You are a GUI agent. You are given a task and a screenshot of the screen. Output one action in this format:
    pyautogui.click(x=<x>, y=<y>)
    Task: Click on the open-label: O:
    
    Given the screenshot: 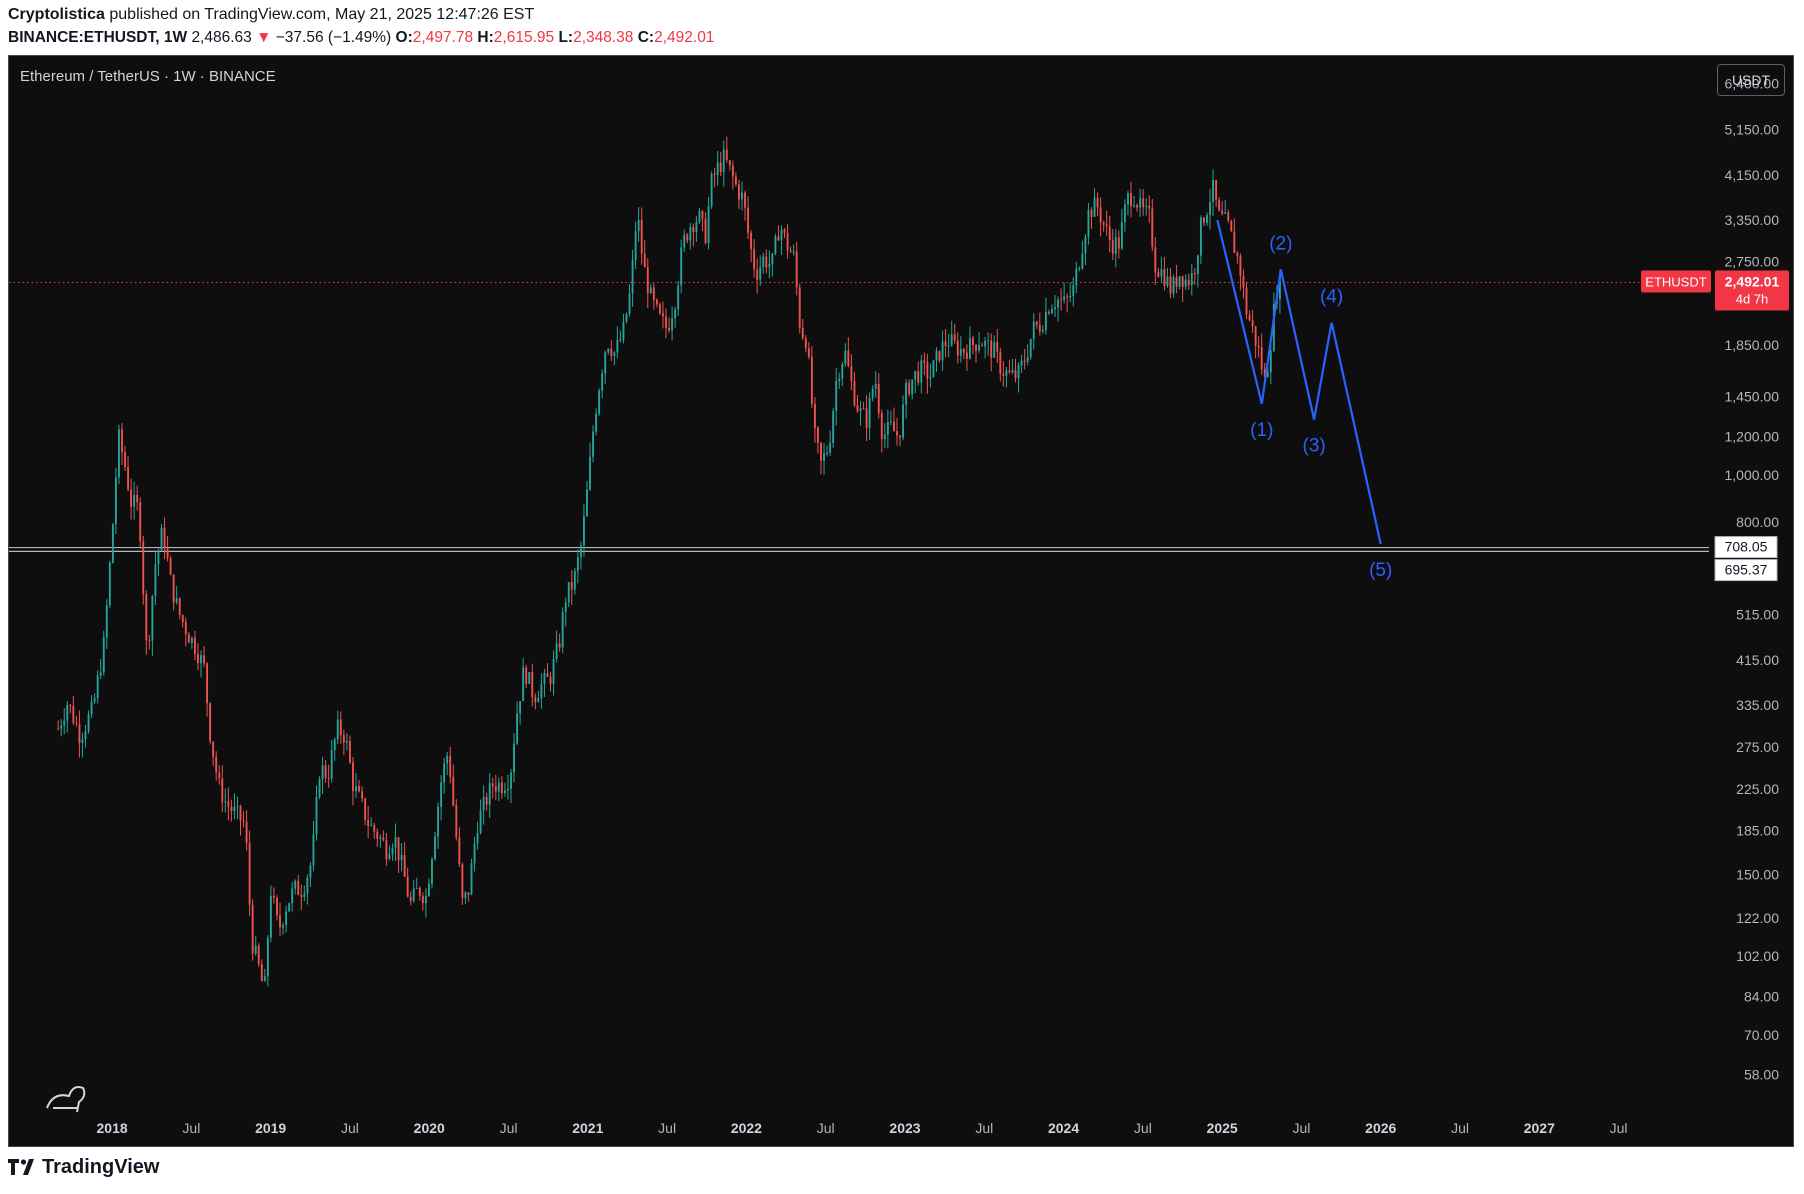 What is the action you would take?
    pyautogui.click(x=404, y=37)
    